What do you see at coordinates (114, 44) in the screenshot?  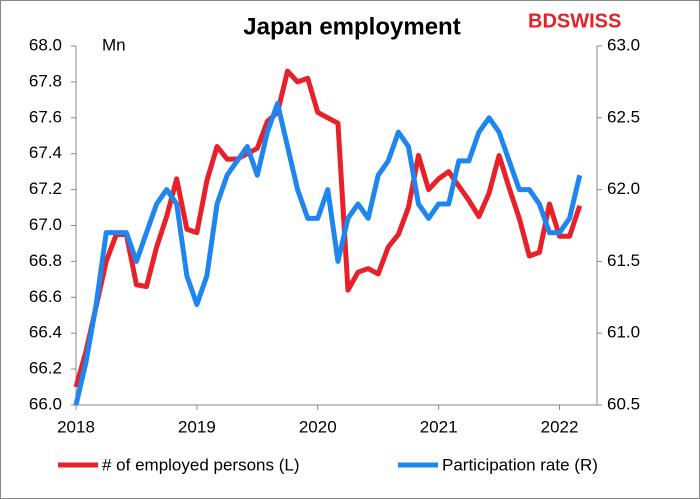 I see `y-axis-unit: Mn` at bounding box center [114, 44].